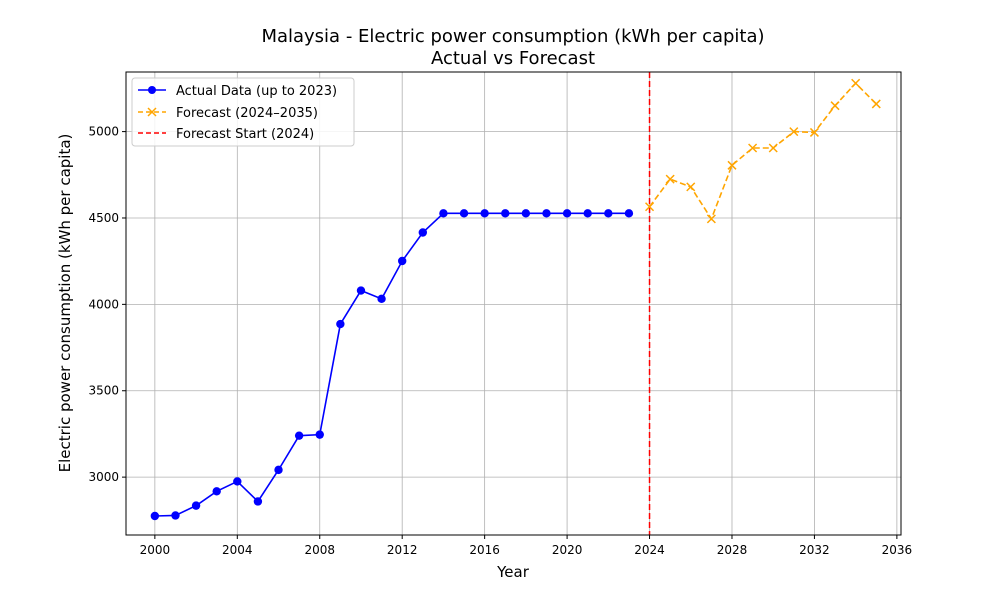 The image size is (1000, 600). I want to click on legend-item-actual: Actual Data (up to 2023), so click(237, 91).